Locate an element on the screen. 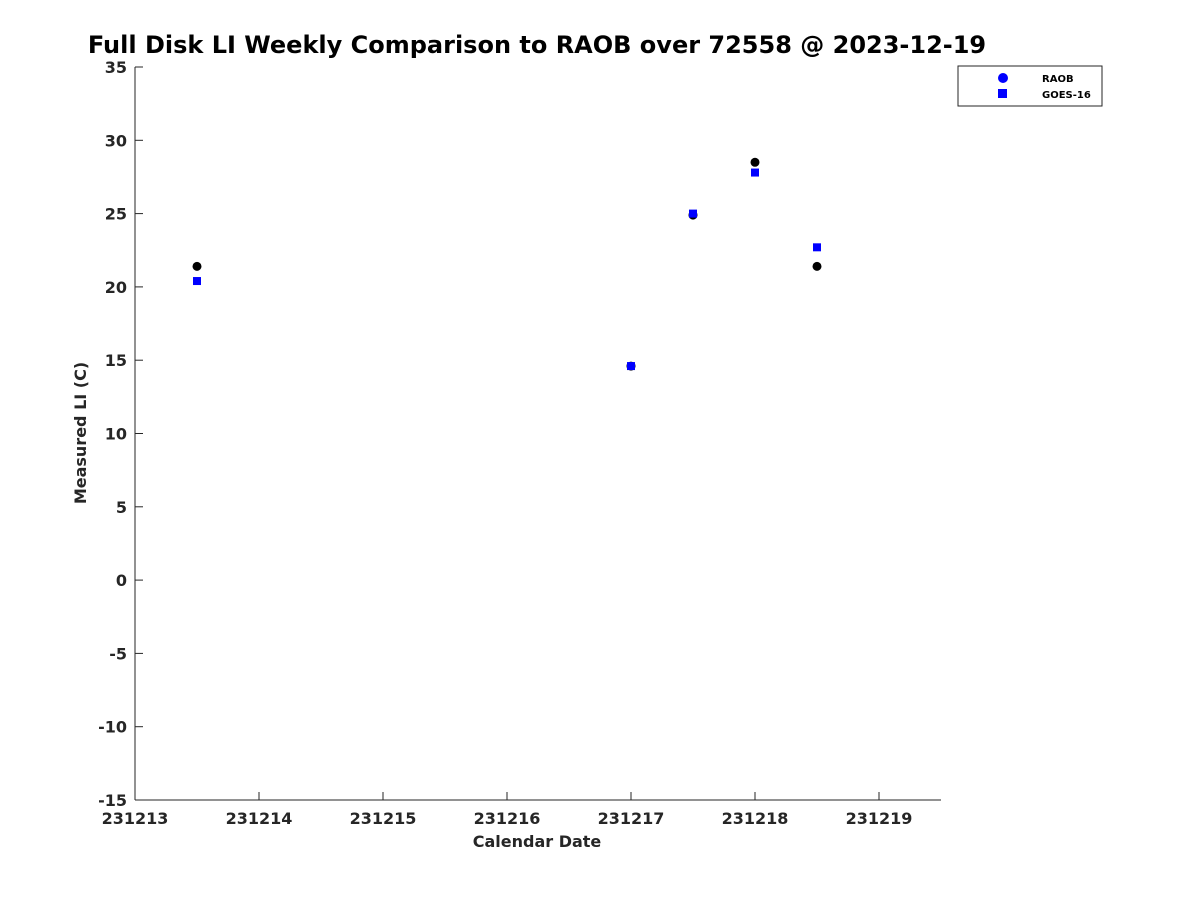 This screenshot has height=900, width=1200. legend-goes16-marker is located at coordinates (1002, 93).